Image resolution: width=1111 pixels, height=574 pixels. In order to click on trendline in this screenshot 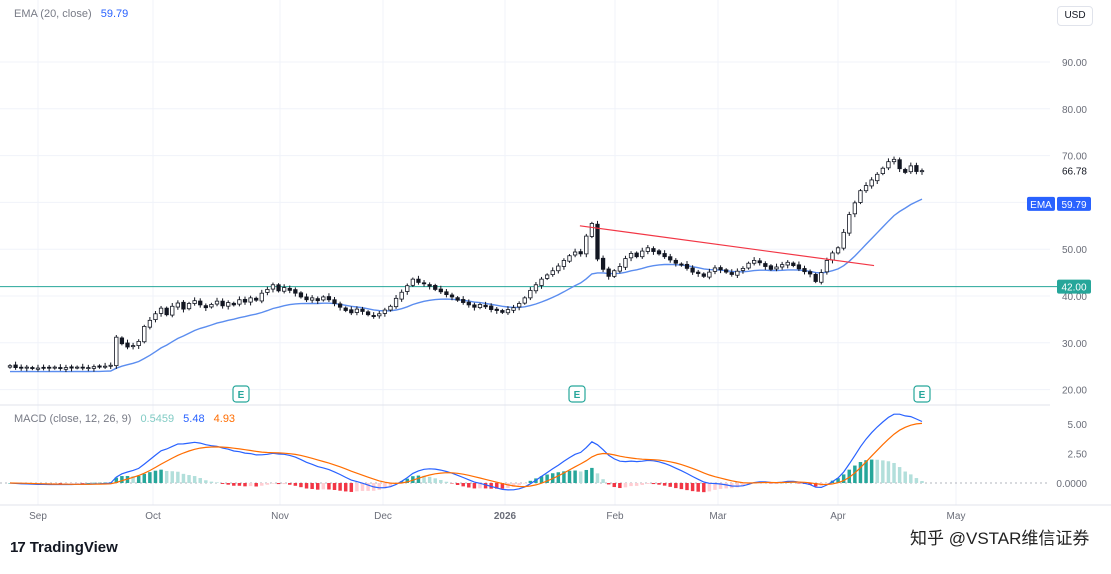, I will do `click(727, 246)`.